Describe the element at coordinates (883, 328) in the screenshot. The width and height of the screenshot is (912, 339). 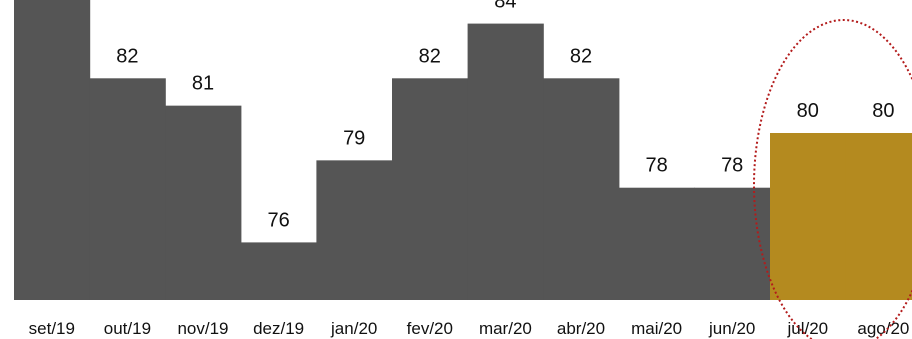
I see `category-label-ago-20: ago/20` at that location.